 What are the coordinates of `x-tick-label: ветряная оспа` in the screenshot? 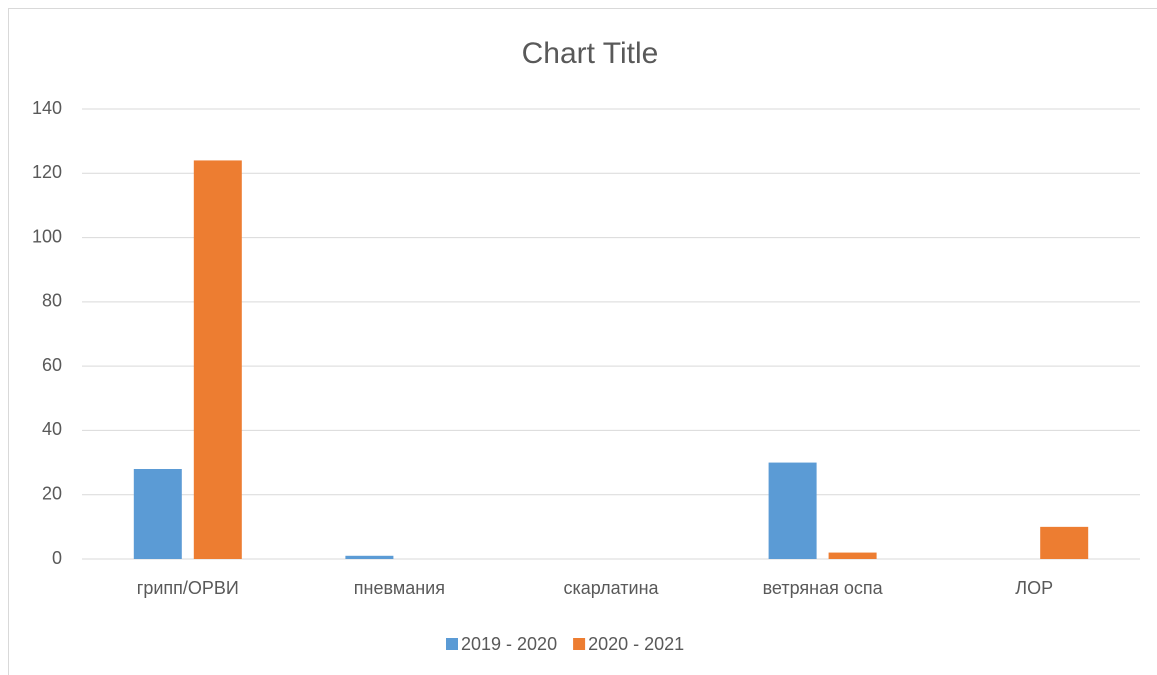 It's located at (823, 588).